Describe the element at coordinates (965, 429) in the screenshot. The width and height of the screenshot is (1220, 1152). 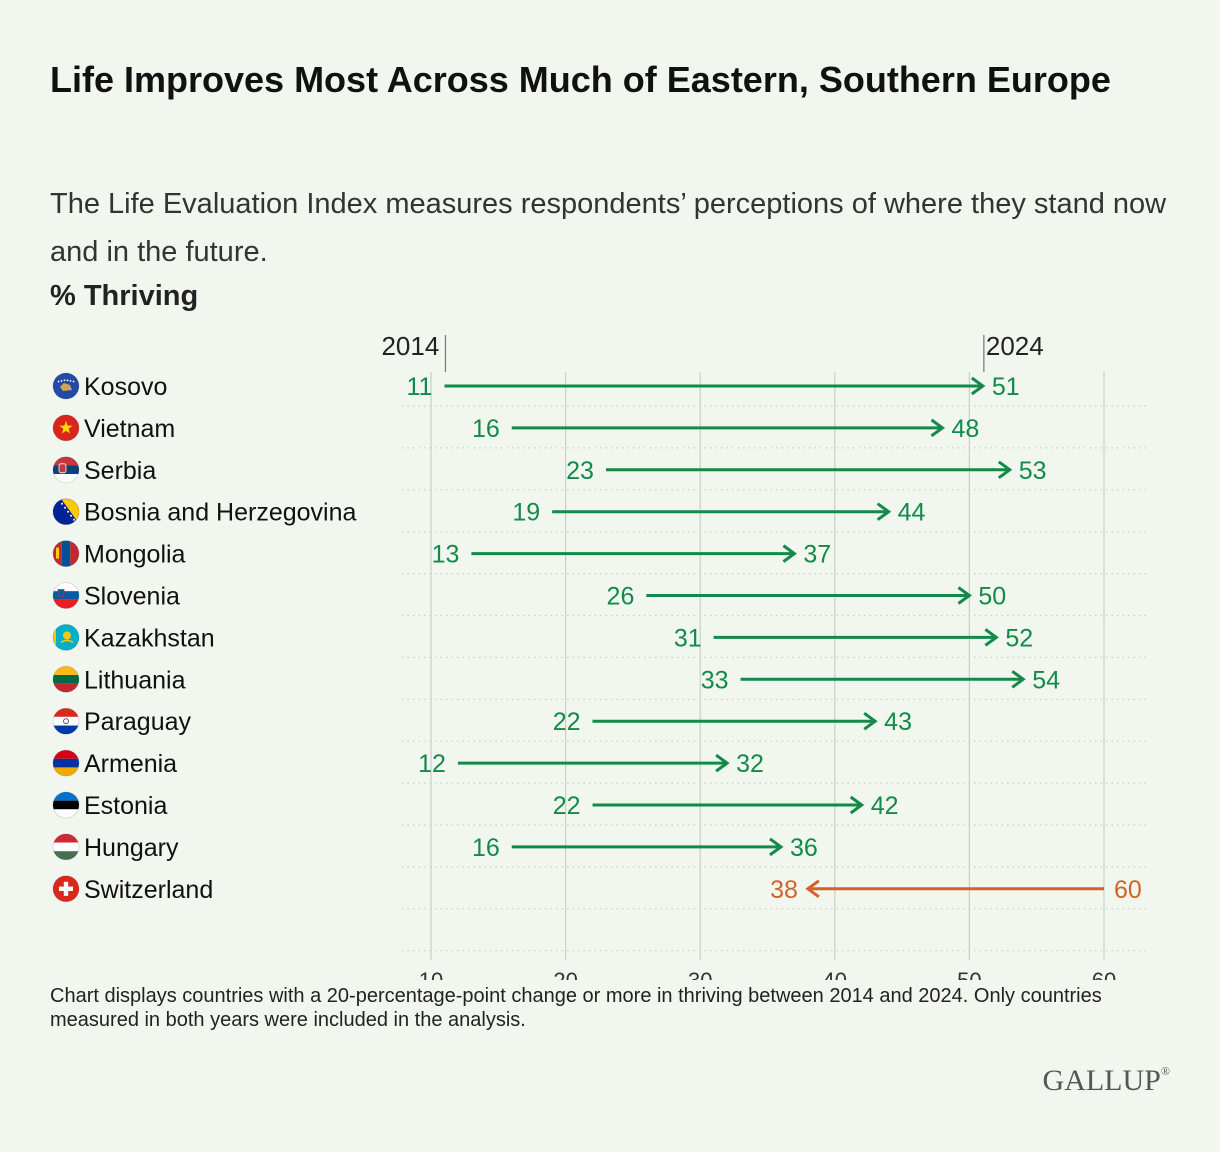
I see `value-2024-vietnam: 48` at that location.